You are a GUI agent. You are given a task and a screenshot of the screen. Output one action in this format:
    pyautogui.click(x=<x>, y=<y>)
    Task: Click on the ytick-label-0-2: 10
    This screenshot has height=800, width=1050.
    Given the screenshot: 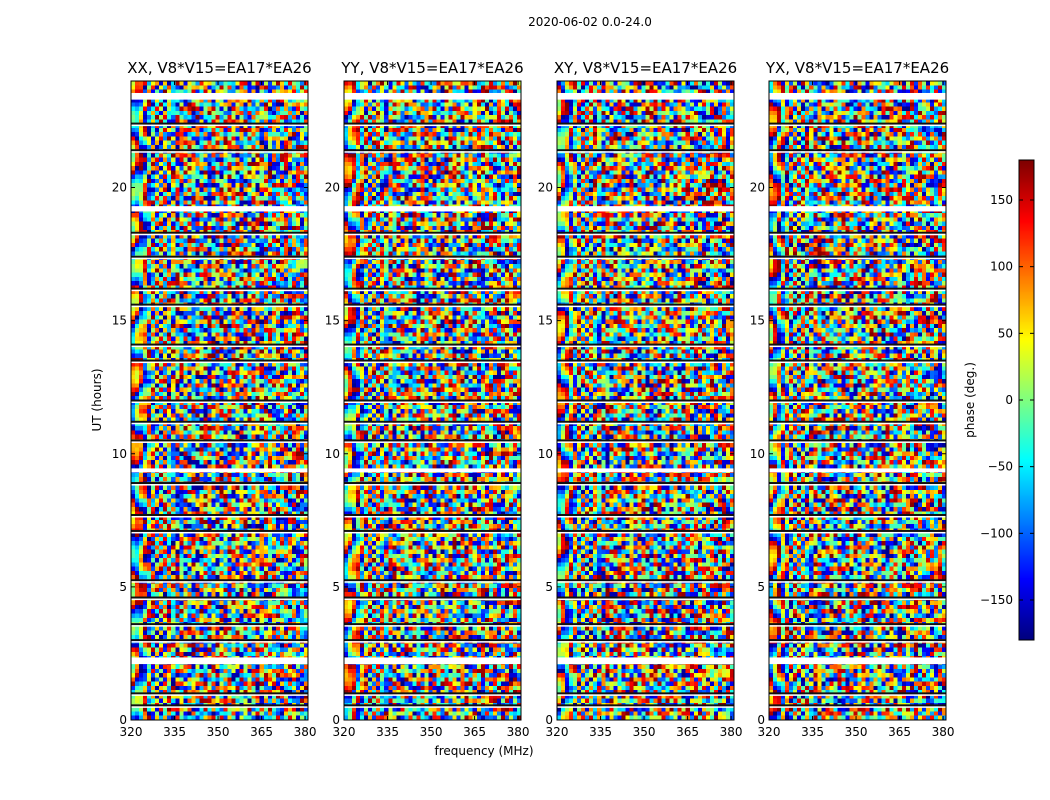 What is the action you would take?
    pyautogui.click(x=119, y=454)
    